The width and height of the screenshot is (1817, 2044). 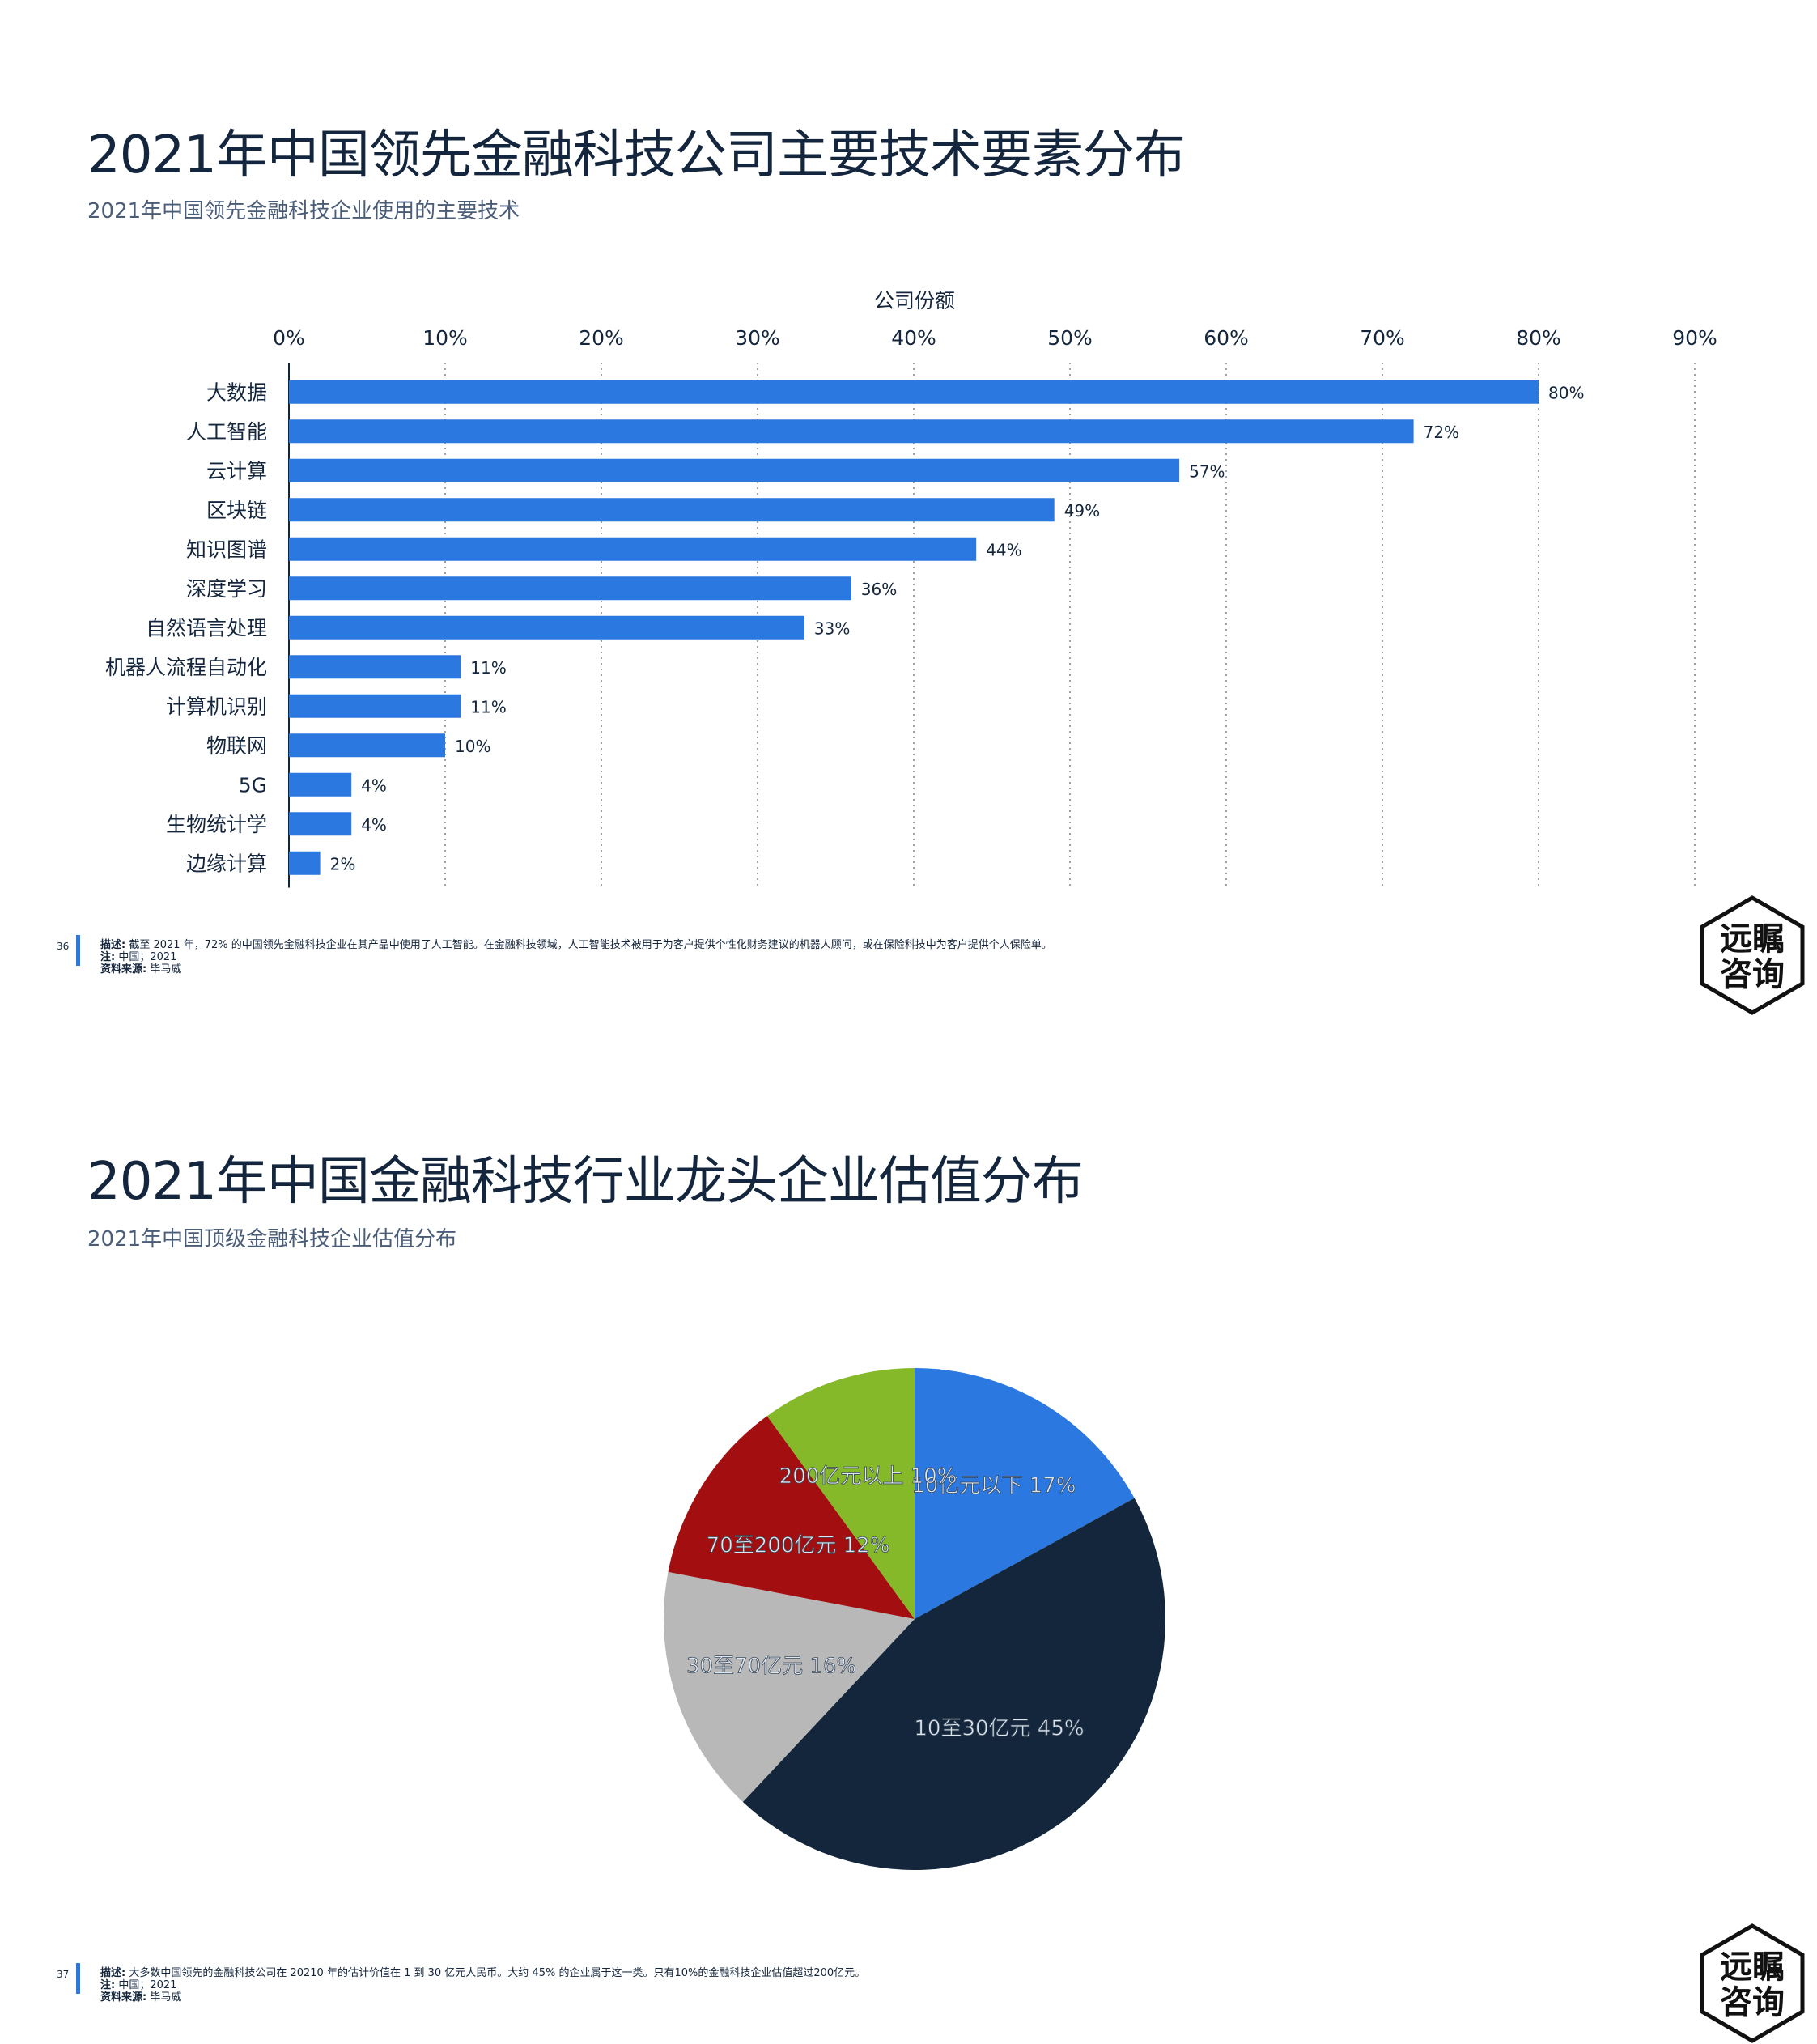 I want to click on note-text-2: 中国；2021, so click(x=147, y=1985).